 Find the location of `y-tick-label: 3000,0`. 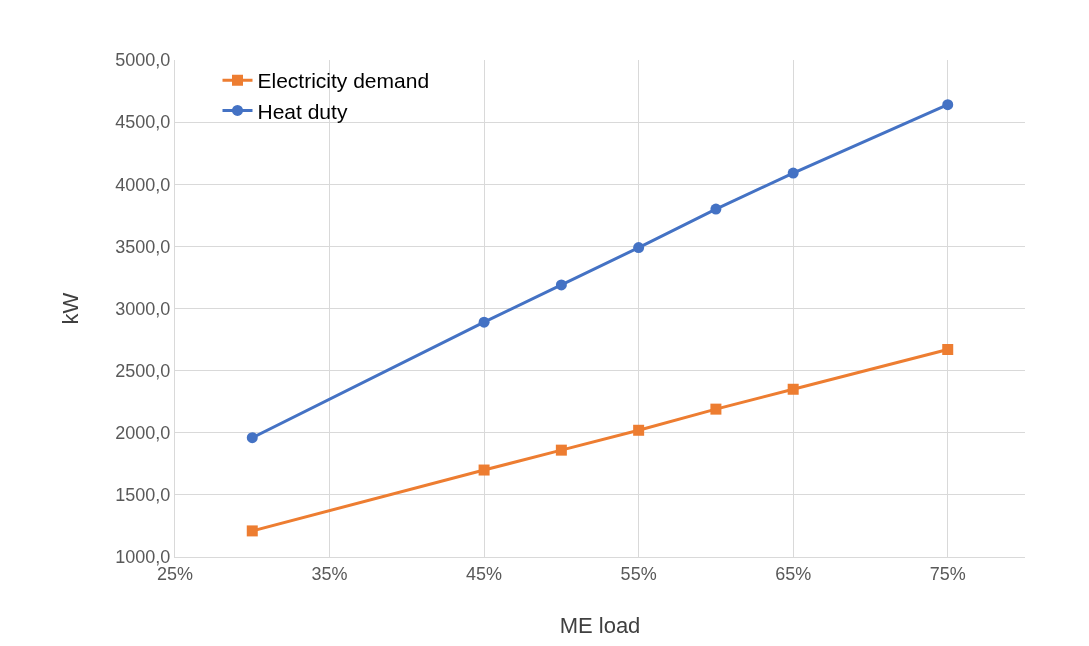

y-tick-label: 3000,0 is located at coordinates (143, 308).